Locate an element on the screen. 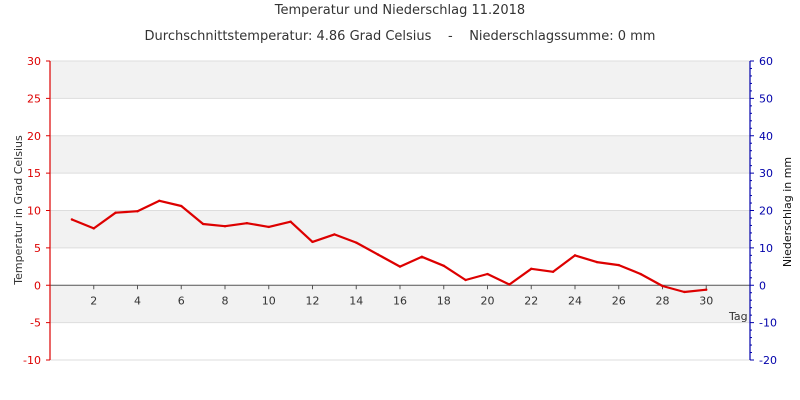 This screenshot has height=400, width=800. chart-title: Temperatur und Niederschlag 11.2018 is located at coordinates (400, 10).